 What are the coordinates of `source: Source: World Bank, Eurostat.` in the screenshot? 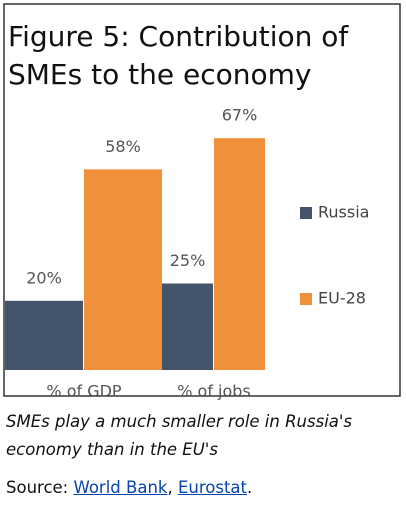 It's located at (129, 487).